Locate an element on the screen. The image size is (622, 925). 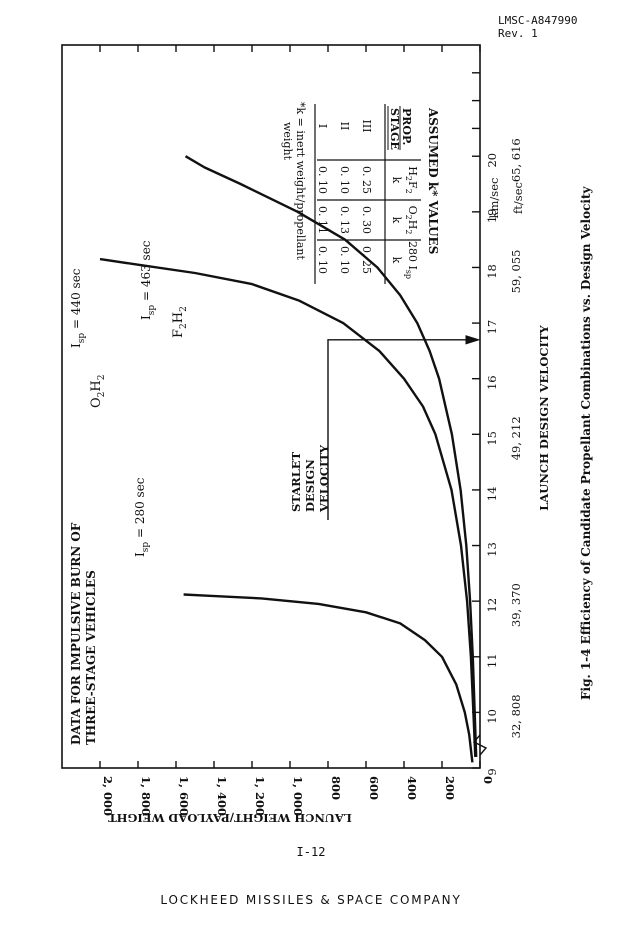
series-label-463: Isp = 463 sec is located at coordinates (148, 280).